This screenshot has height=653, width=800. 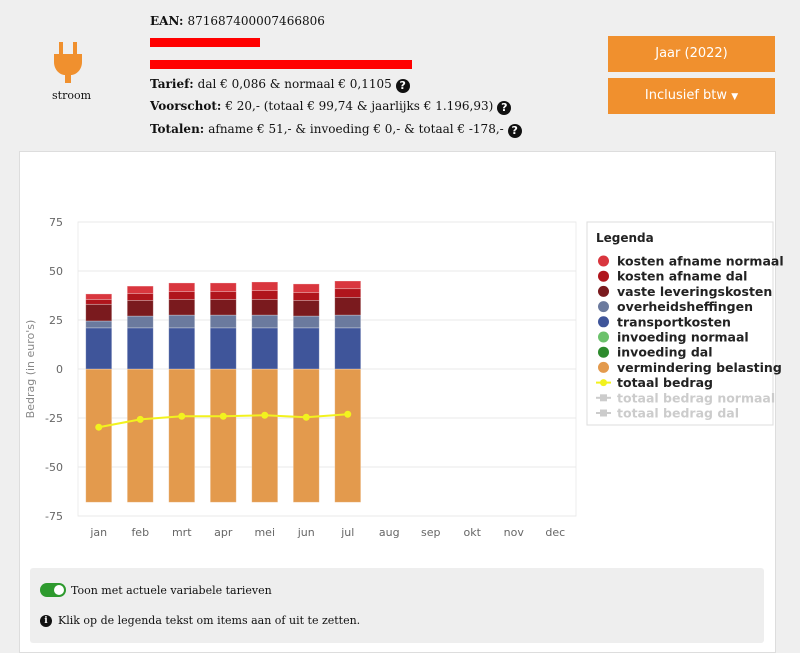 I want to click on y-tick-label: 0, so click(x=59, y=369).